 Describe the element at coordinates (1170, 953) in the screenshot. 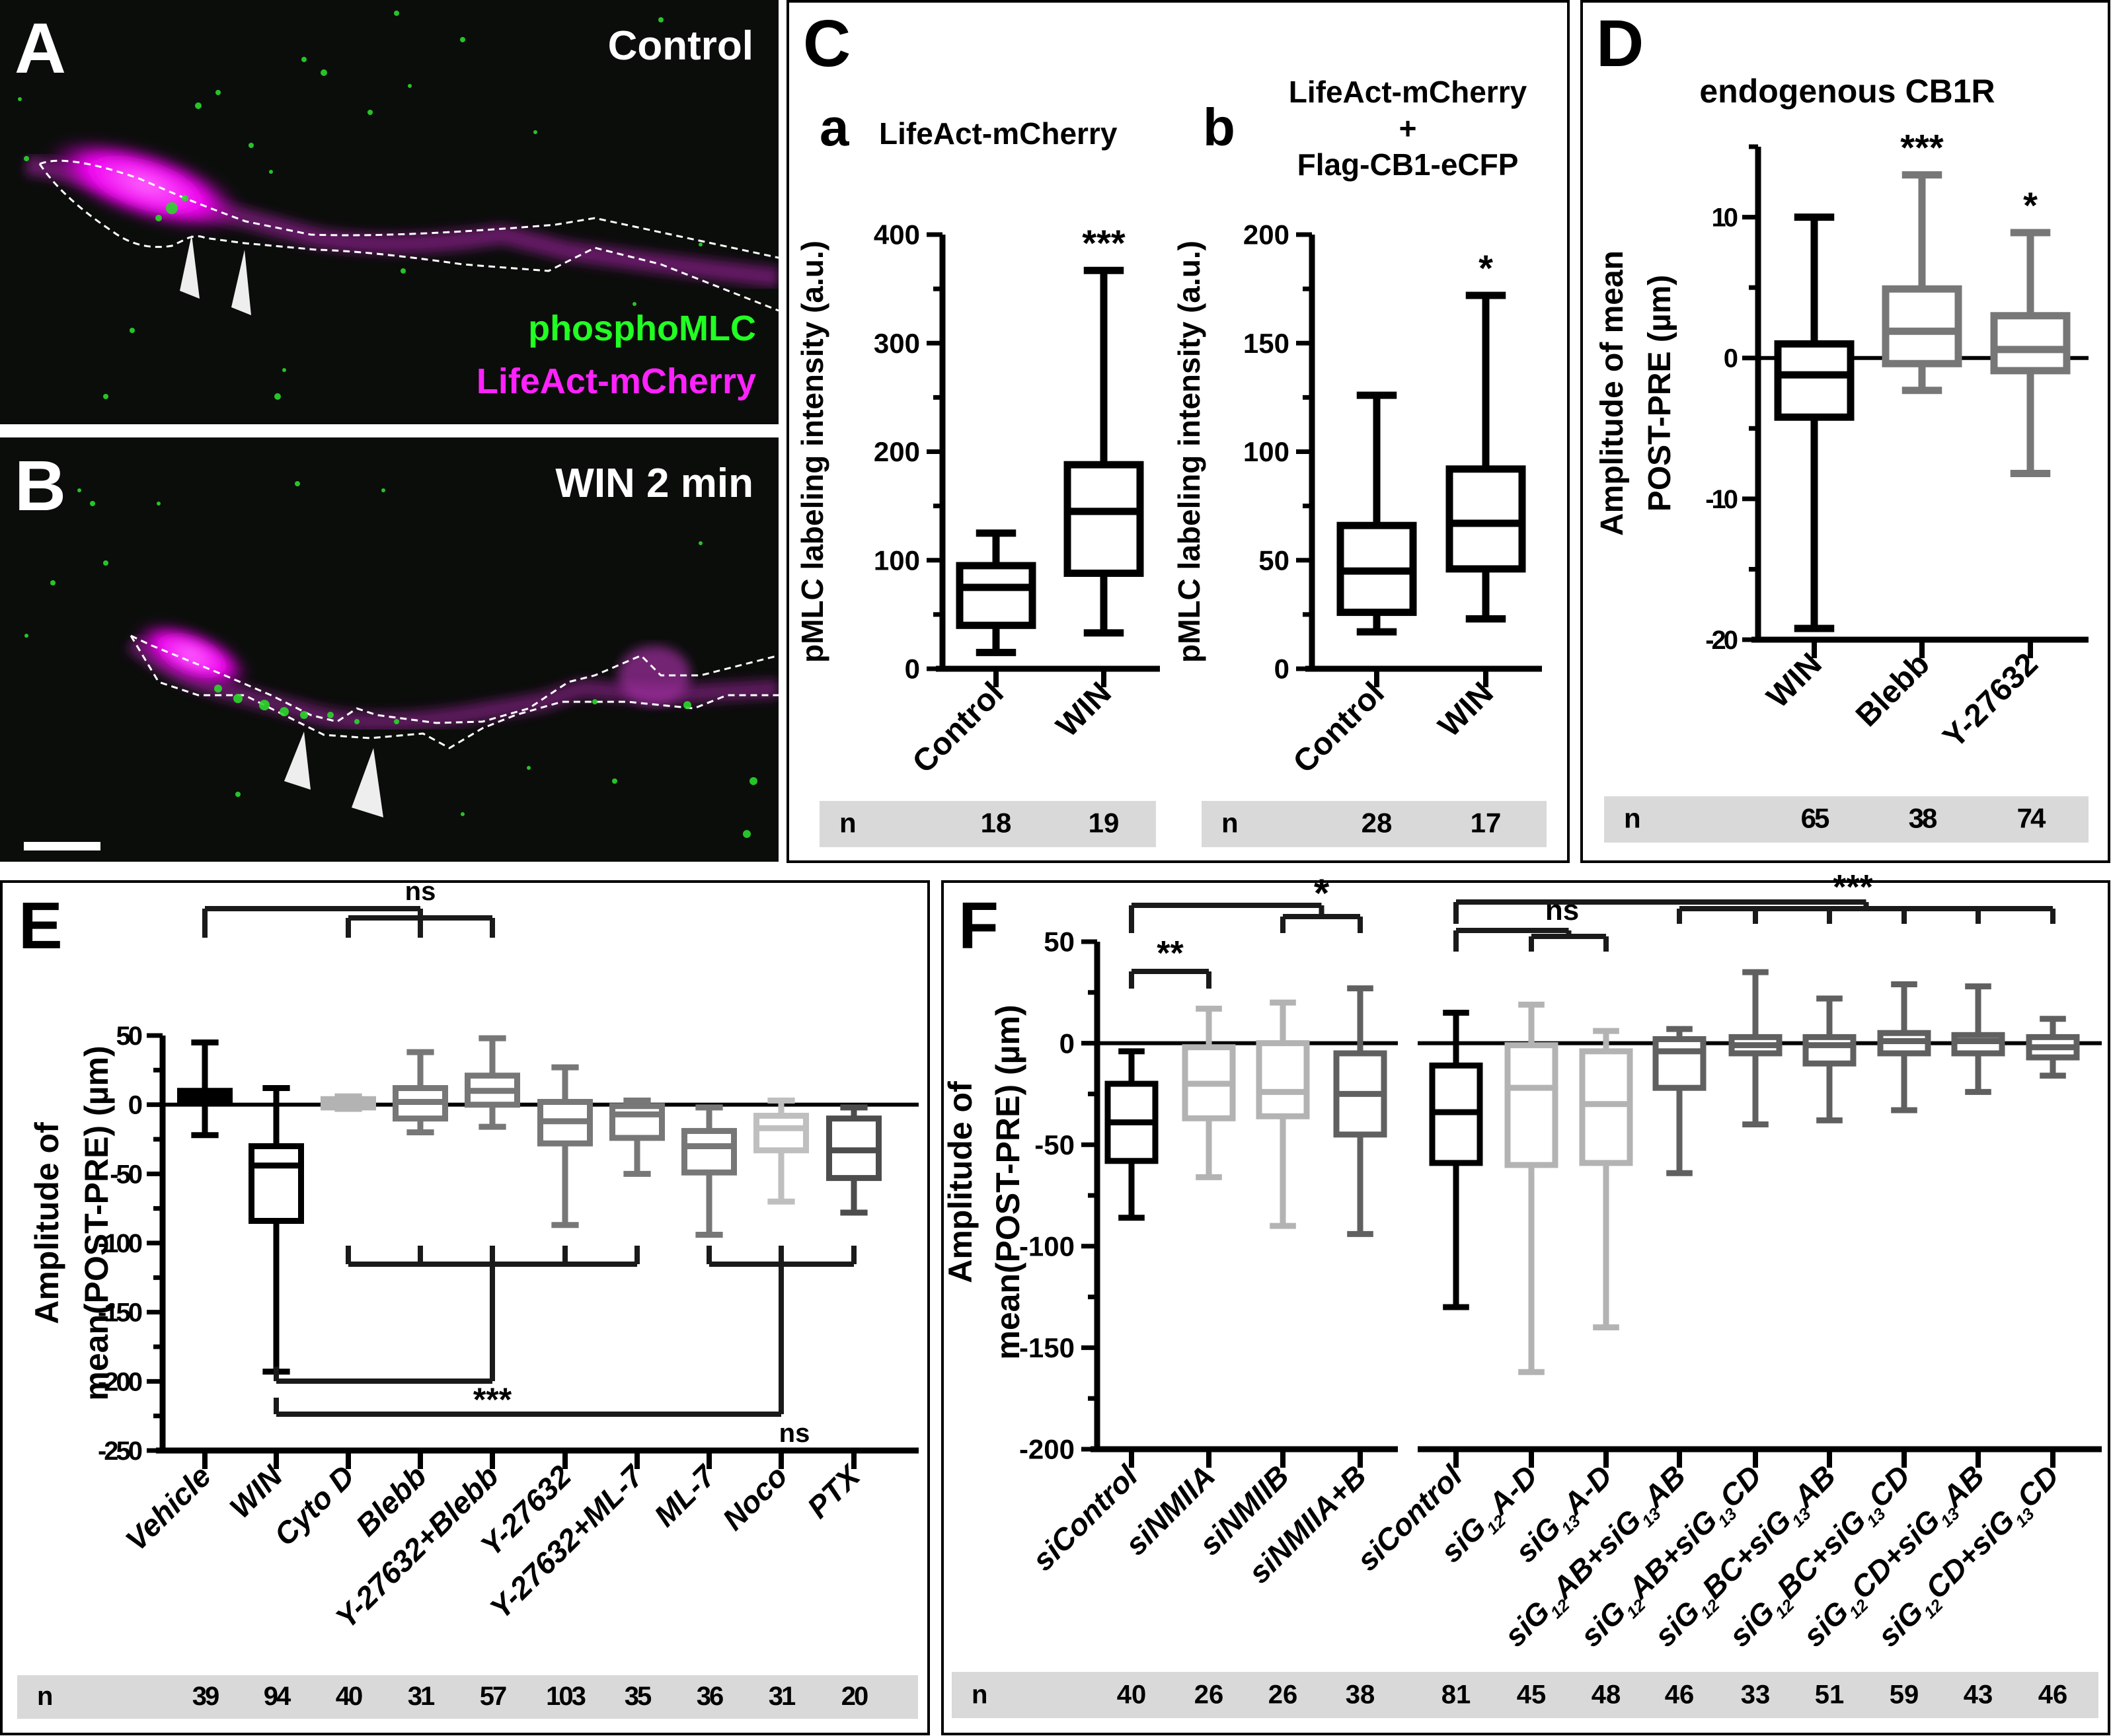

I see `significance-label: **` at that location.